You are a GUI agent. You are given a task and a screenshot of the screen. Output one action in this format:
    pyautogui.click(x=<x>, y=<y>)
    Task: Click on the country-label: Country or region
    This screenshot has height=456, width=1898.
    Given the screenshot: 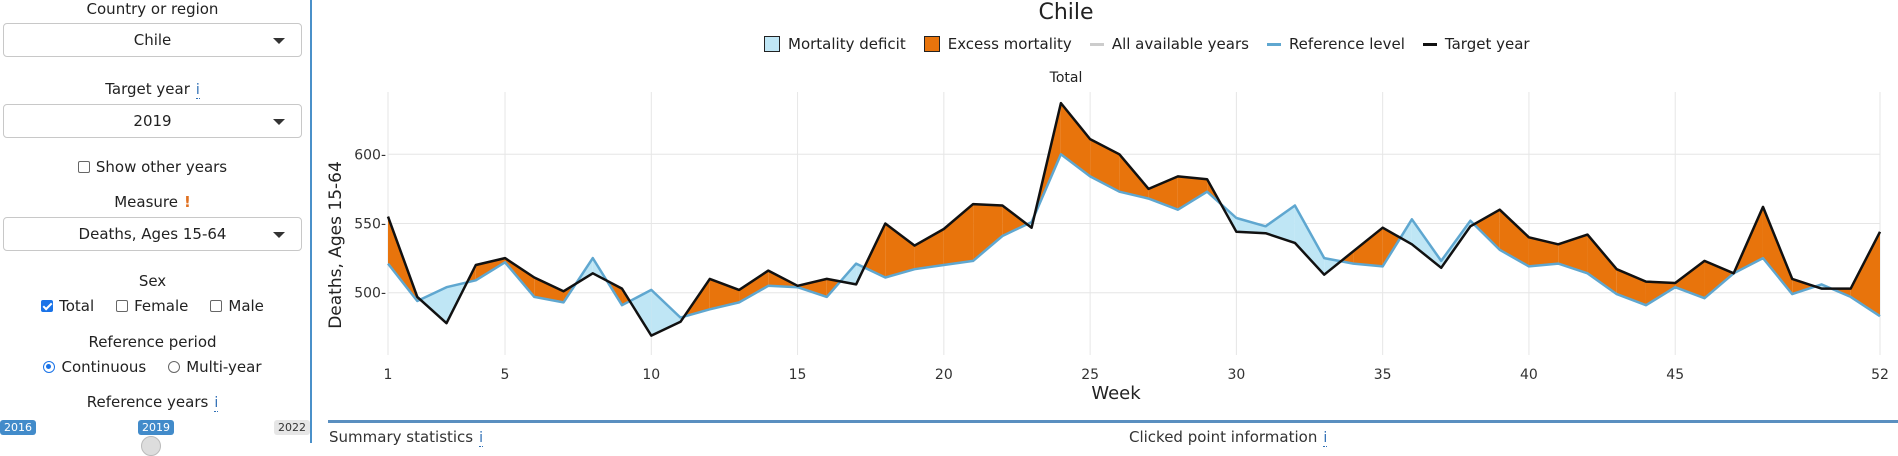 What is the action you would take?
    pyautogui.click(x=152, y=9)
    